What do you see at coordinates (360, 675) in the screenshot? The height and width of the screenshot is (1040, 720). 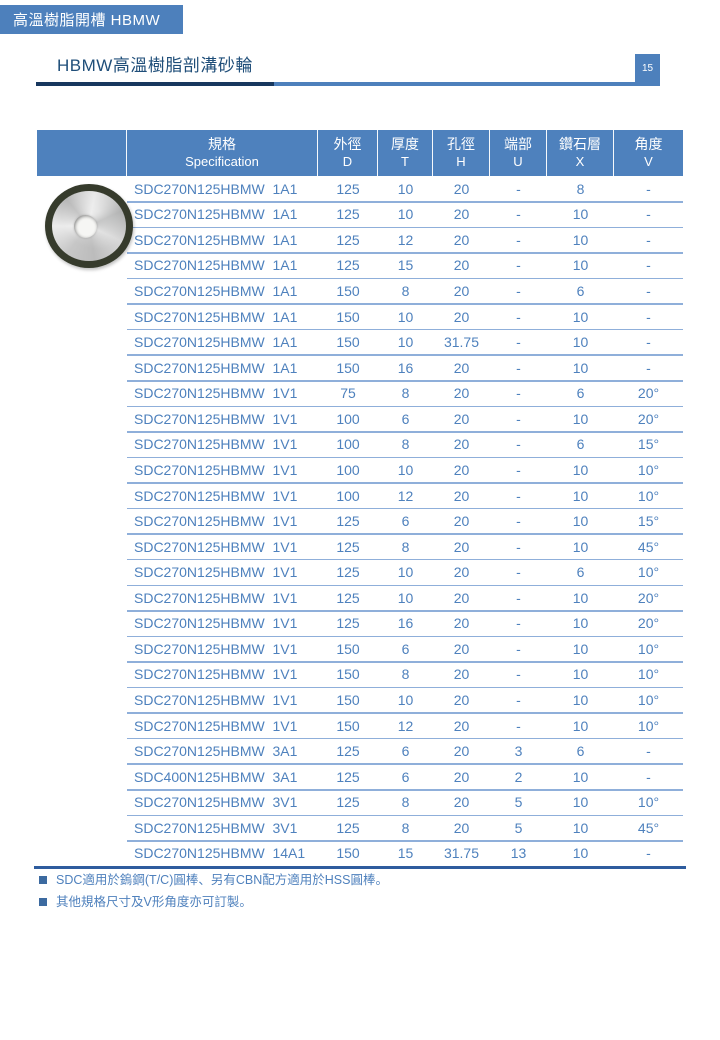 I see `table-row: SDC270N125HBMW 1V1 150 8 20 - 10 10°` at bounding box center [360, 675].